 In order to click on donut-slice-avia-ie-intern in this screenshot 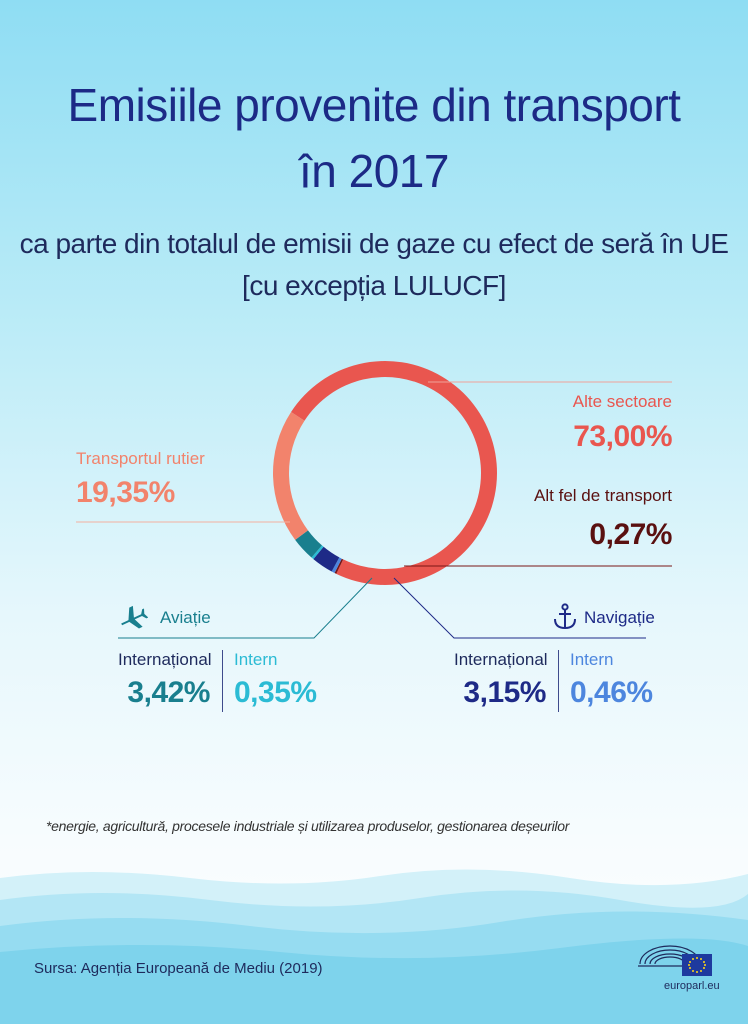, I will do `click(317, 552)`.